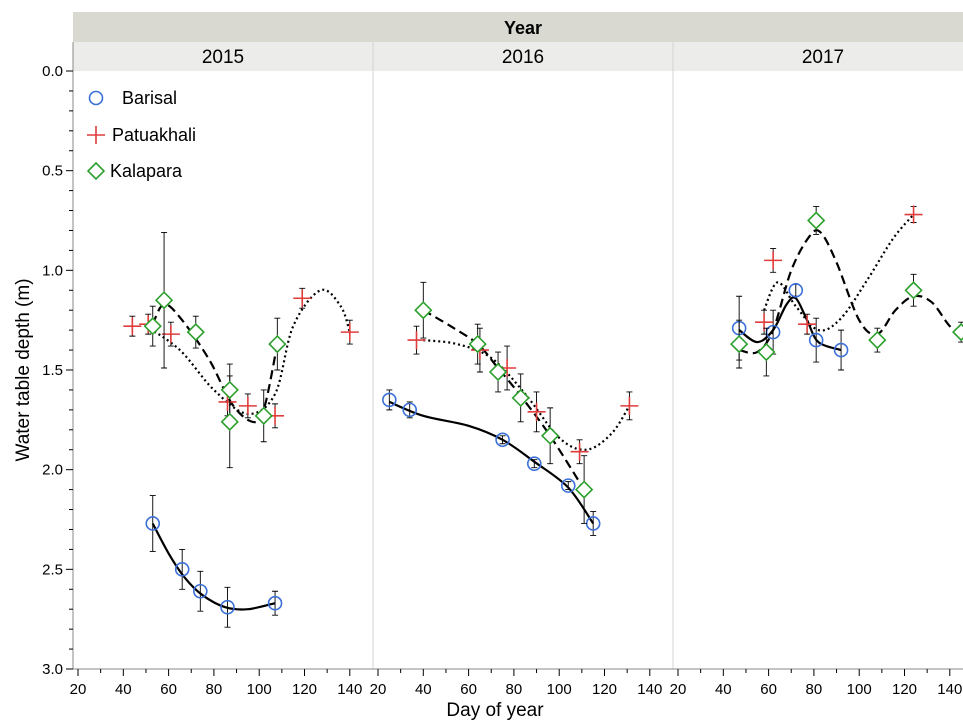 The width and height of the screenshot is (963, 721). What do you see at coordinates (146, 171) in the screenshot?
I see `legend-label-kalapara: Kalapara` at bounding box center [146, 171].